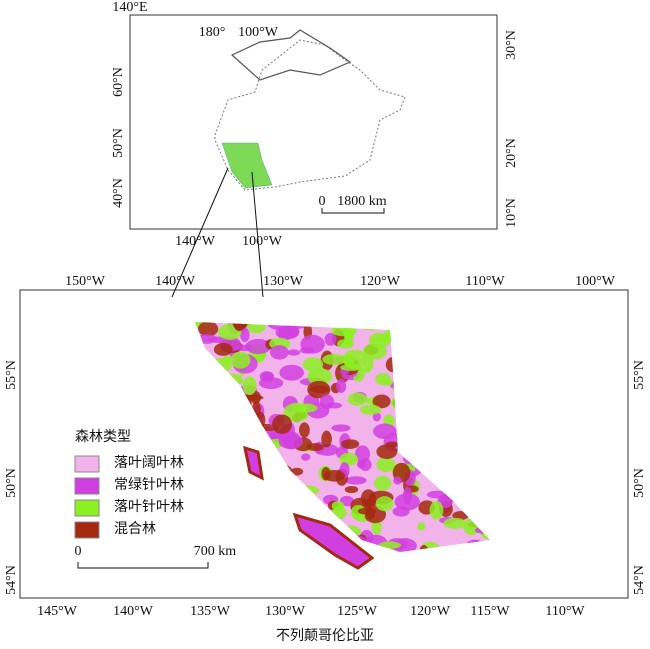  Describe the element at coordinates (149, 463) in the screenshot. I see `legend-label: 落叶阔叶林` at that location.